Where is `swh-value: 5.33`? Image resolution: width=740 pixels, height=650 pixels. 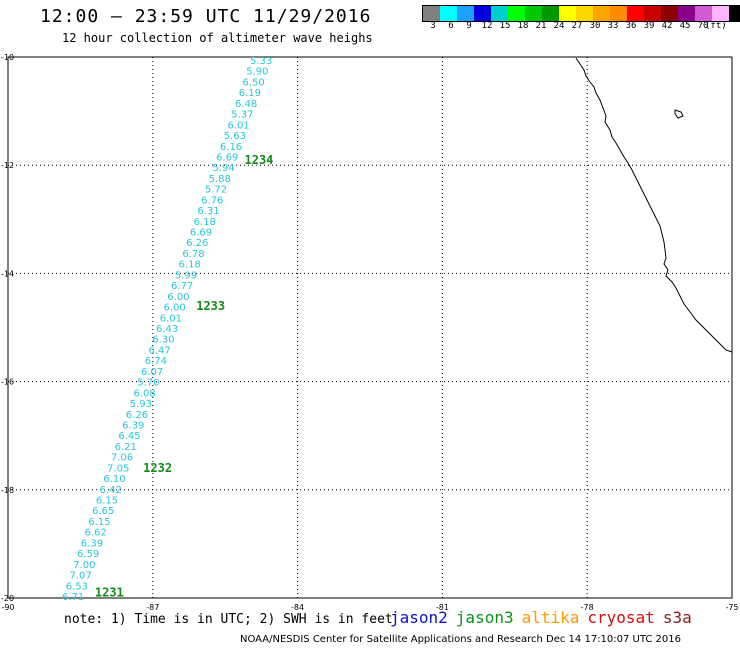
swh-value: 5.33 is located at coordinates (261, 61).